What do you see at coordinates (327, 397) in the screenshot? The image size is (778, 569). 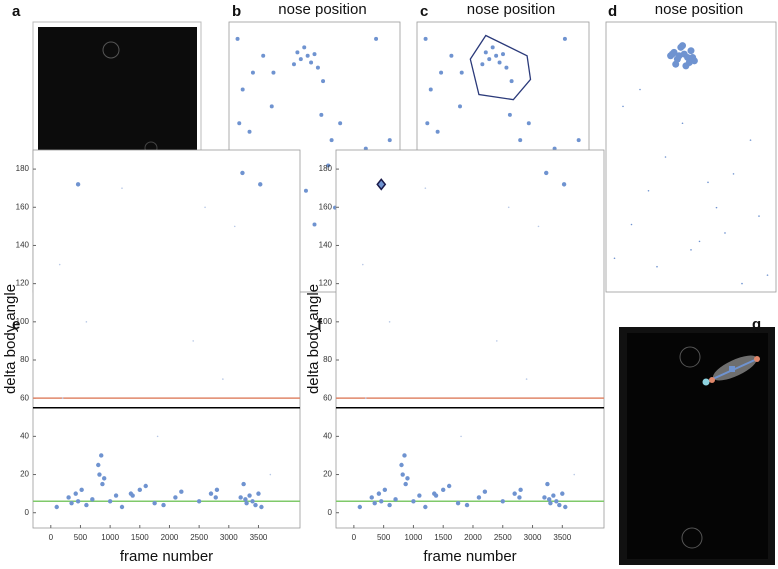 I see `y-tick-label: 60` at bounding box center [327, 397].